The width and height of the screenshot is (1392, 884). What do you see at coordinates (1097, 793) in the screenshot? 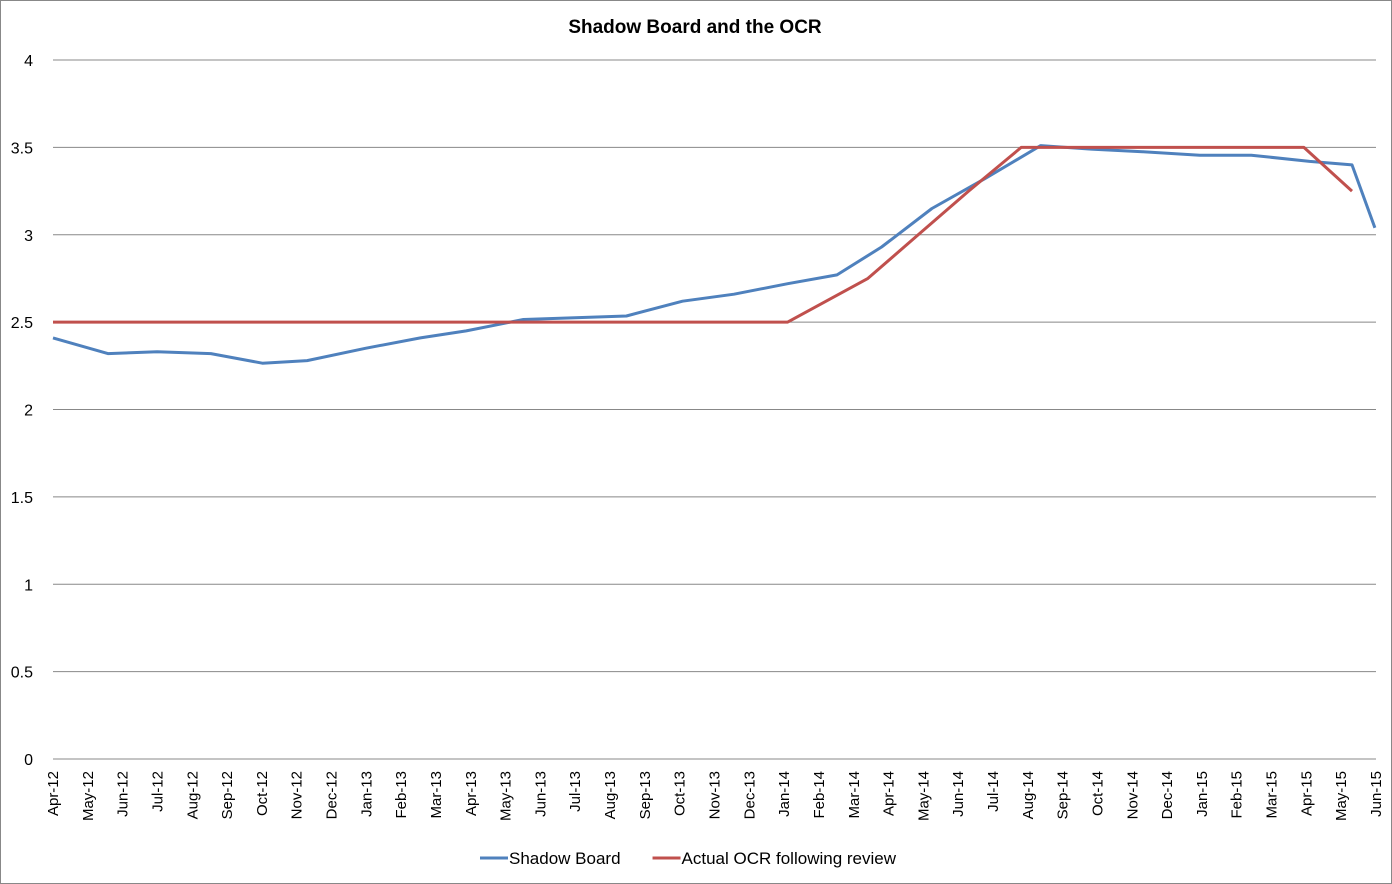
I see `x-tick-label: Oct-14` at bounding box center [1097, 793].